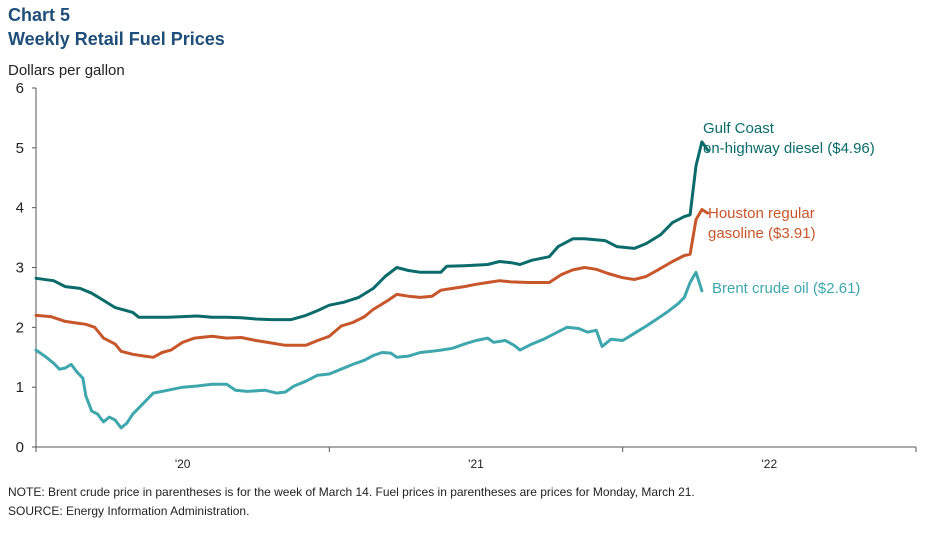  What do you see at coordinates (762, 233) in the screenshot?
I see `series-label-2: gasoline ($3.91)` at bounding box center [762, 233].